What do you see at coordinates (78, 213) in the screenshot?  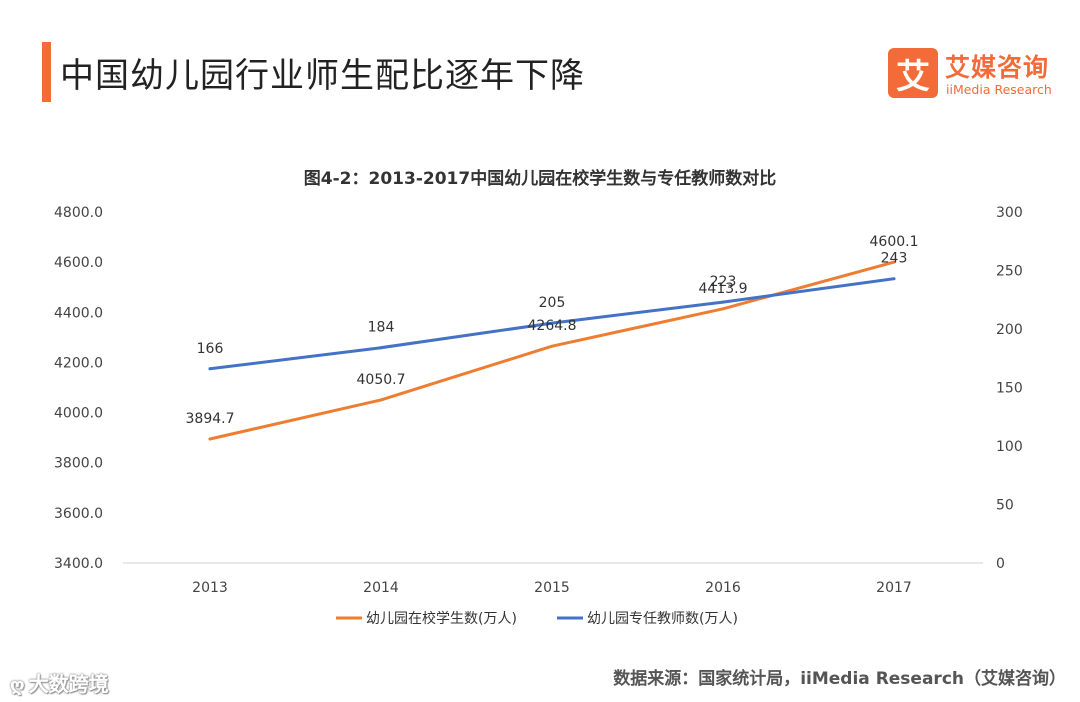 I see `left-axis-tick-label: 4800.0` at bounding box center [78, 213].